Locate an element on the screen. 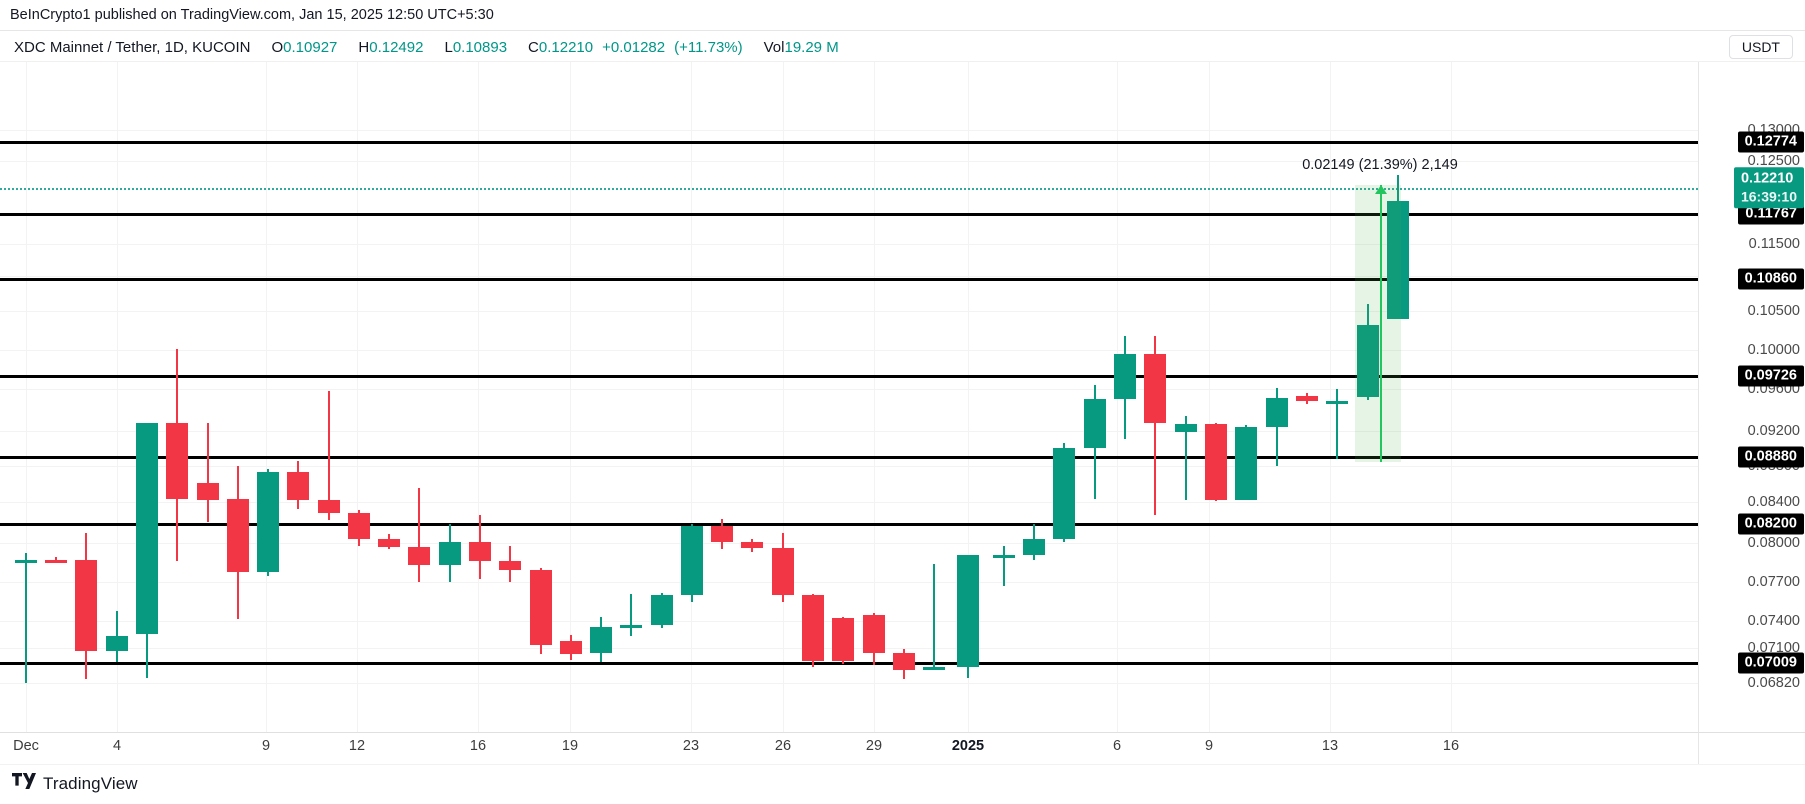 This screenshot has width=1805, height=804. open-value: 0.10927 is located at coordinates (310, 47).